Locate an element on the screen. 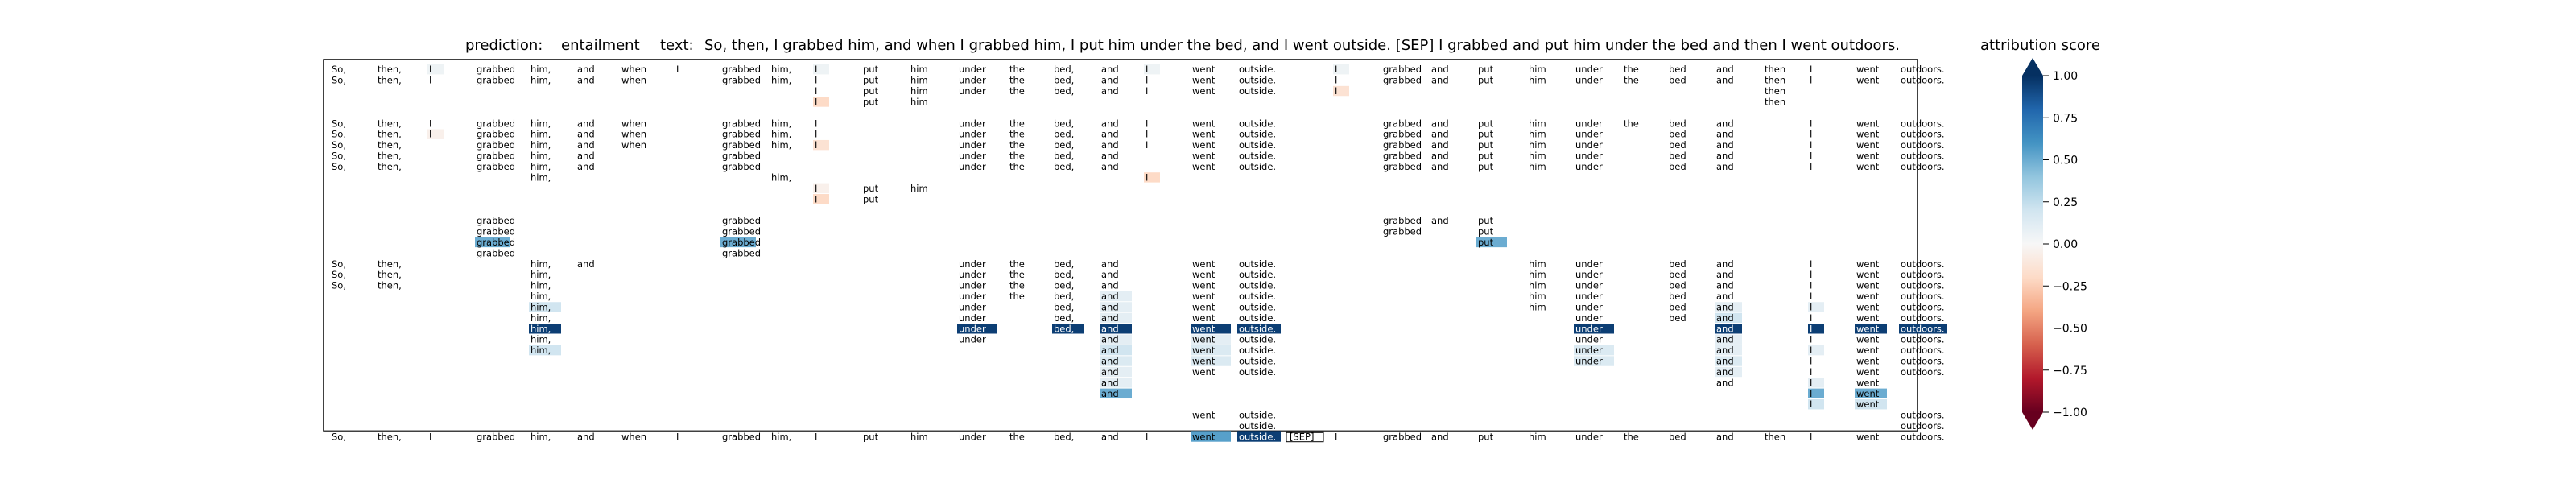  sep-token-box is located at coordinates (1305, 437).